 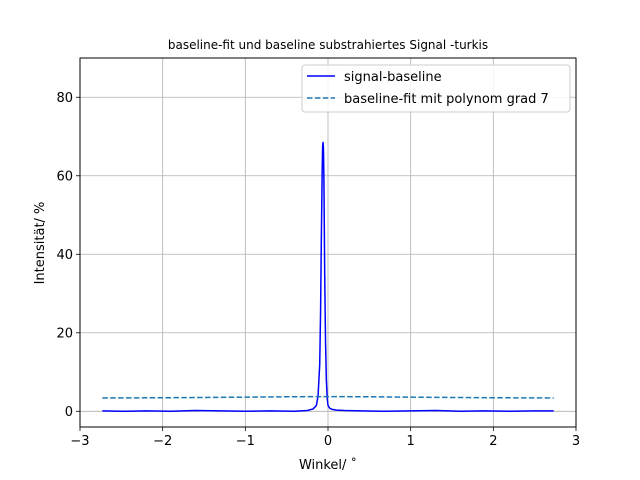 I want to click on y-axis-label: Intensität/ %, so click(x=40, y=243).